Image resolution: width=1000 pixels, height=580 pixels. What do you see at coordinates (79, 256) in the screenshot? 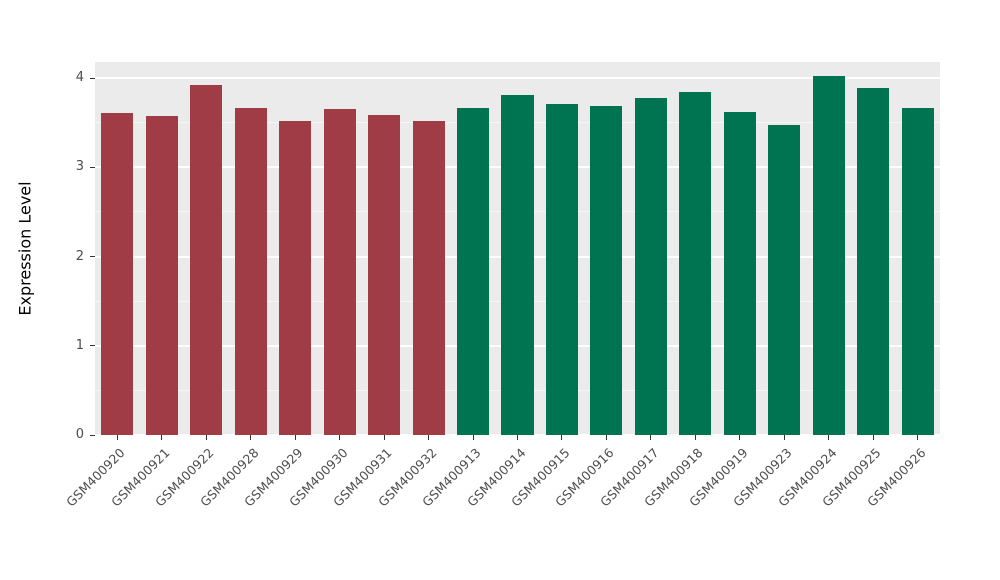
I see `y-axis-tick-label: 2` at bounding box center [79, 256].